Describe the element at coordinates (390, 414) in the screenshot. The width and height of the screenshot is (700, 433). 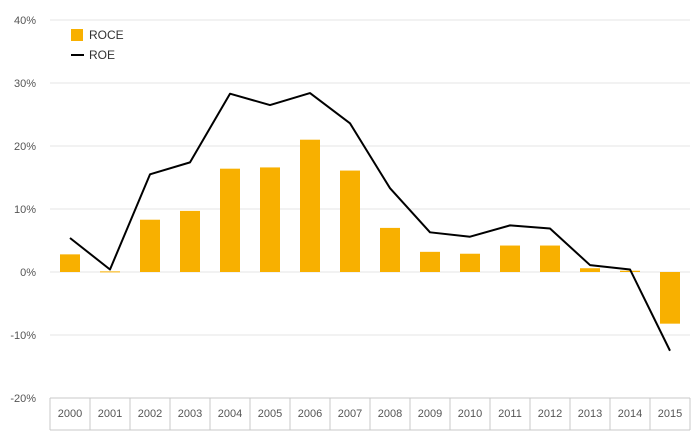
I see `x-tick-label: 2008` at that location.